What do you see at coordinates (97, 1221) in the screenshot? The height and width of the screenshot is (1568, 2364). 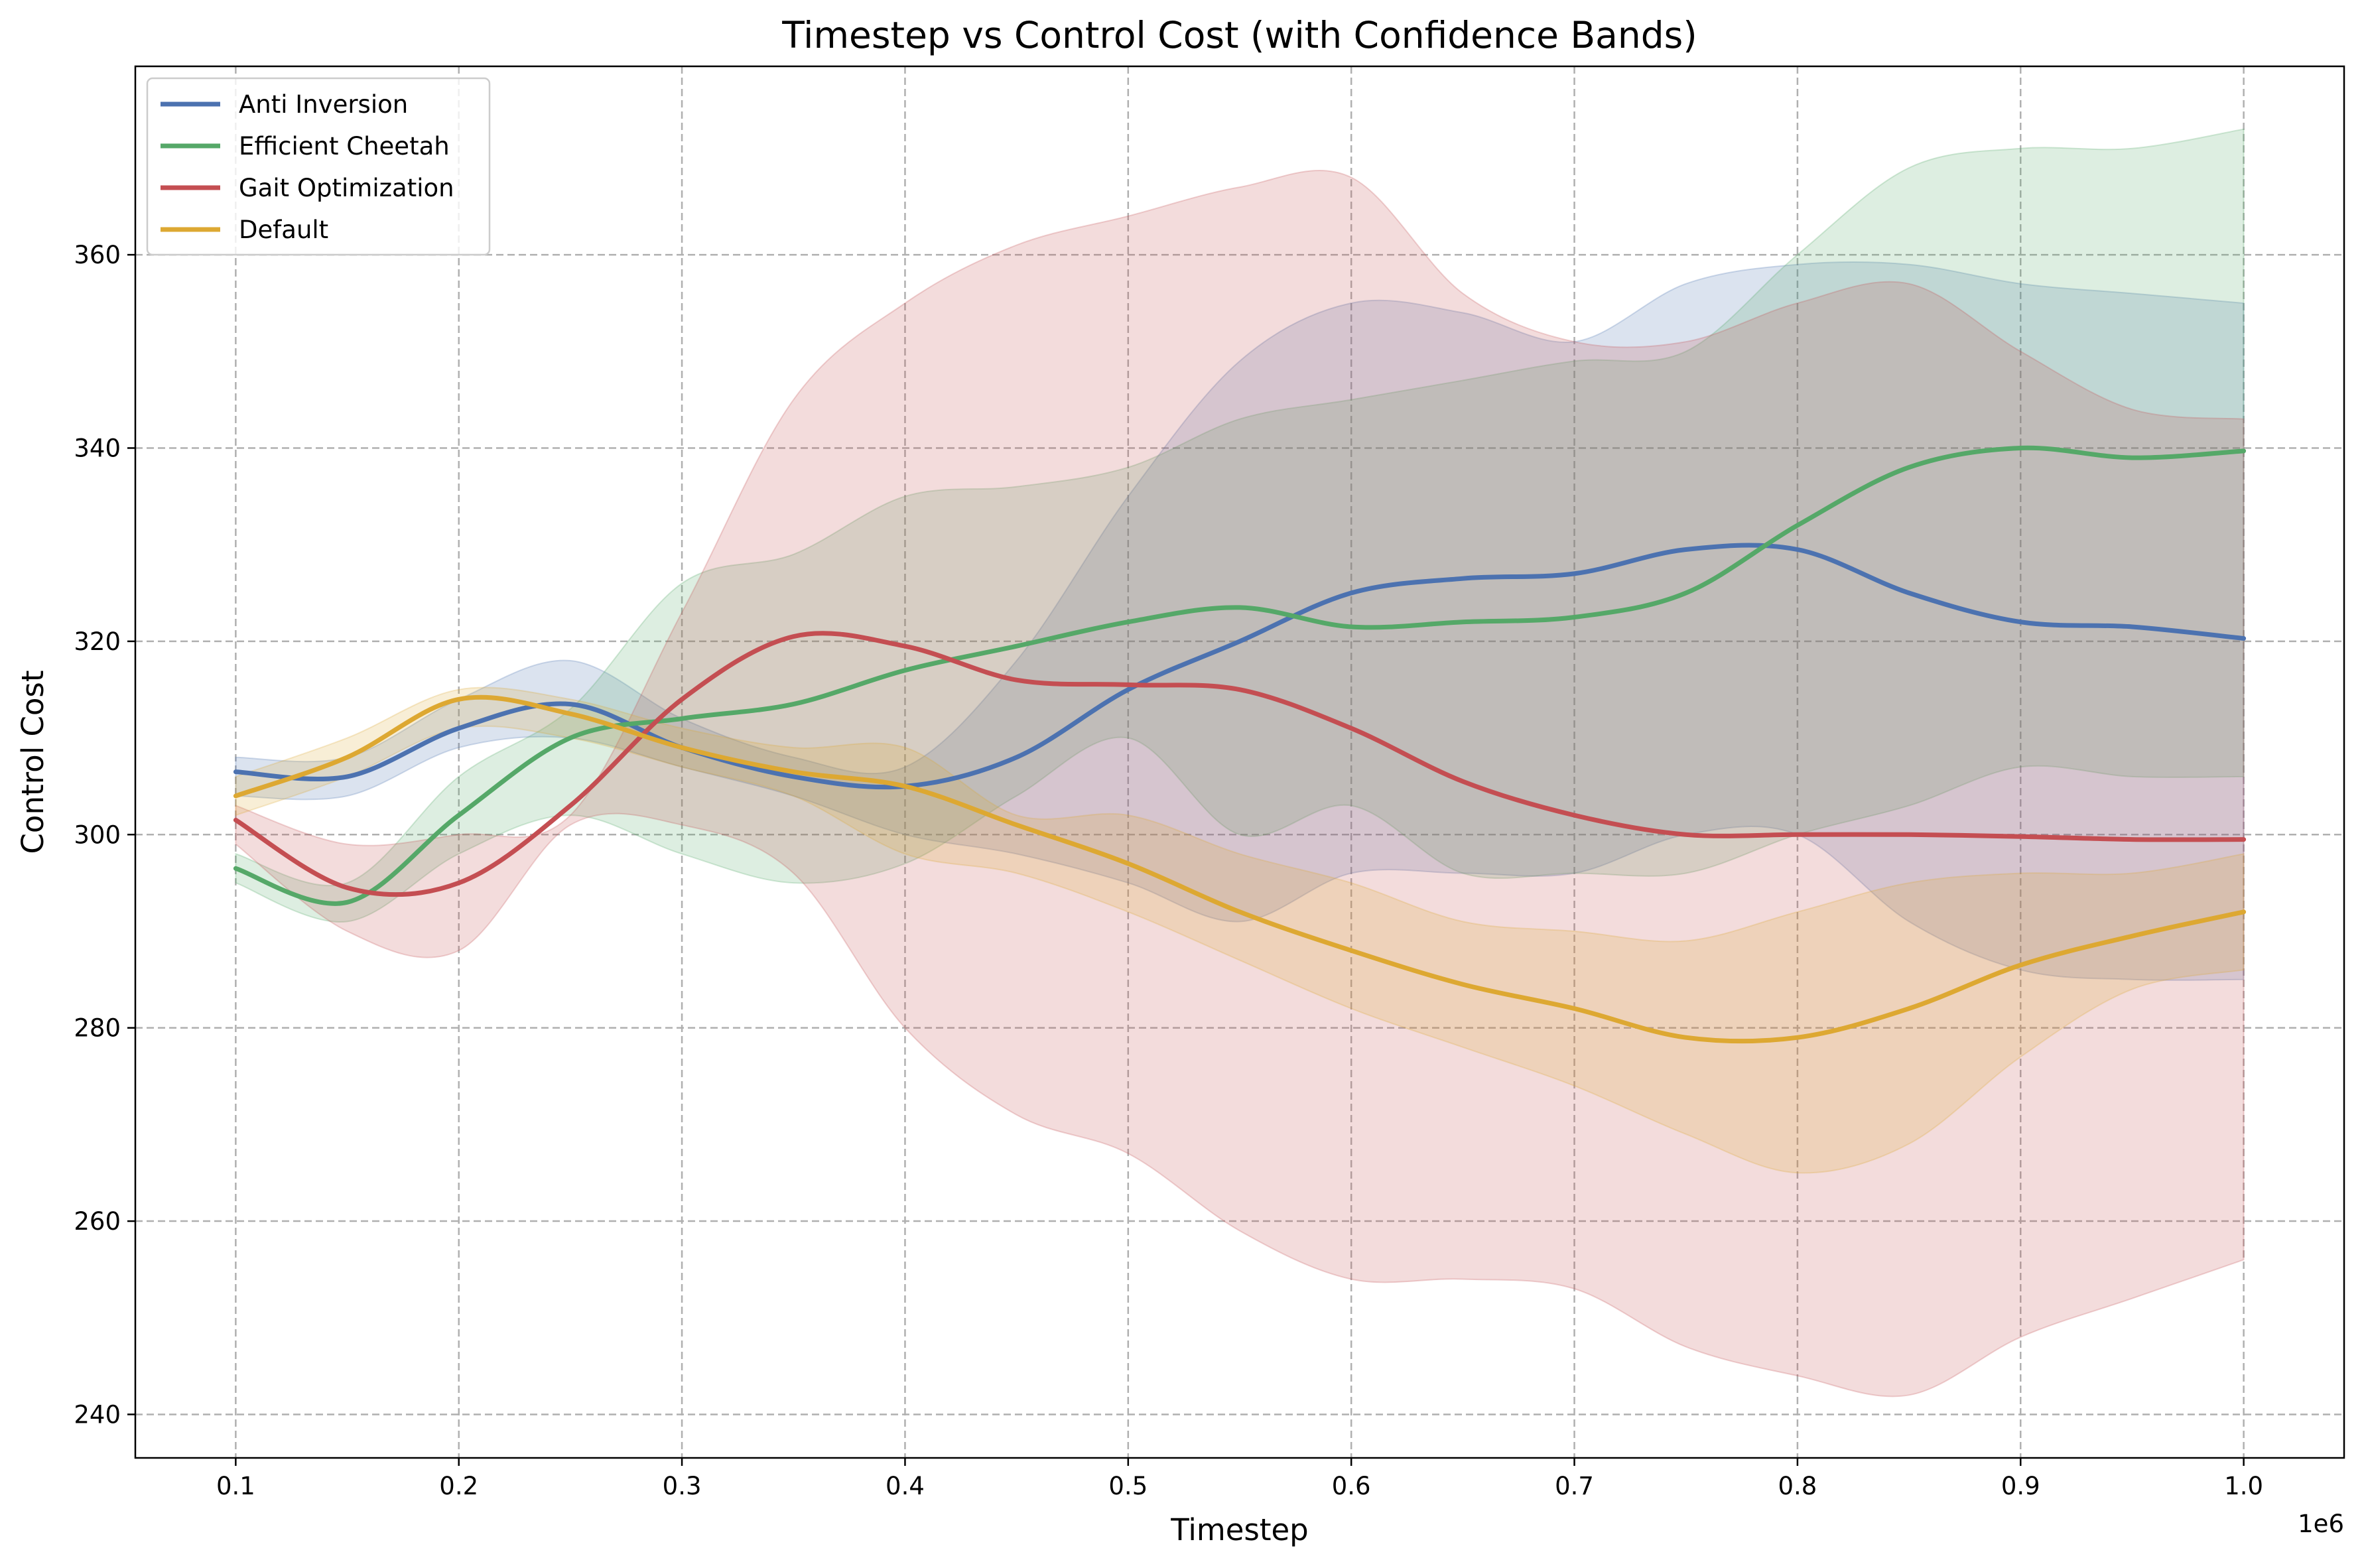 I see `y-tick-label: 260` at bounding box center [97, 1221].